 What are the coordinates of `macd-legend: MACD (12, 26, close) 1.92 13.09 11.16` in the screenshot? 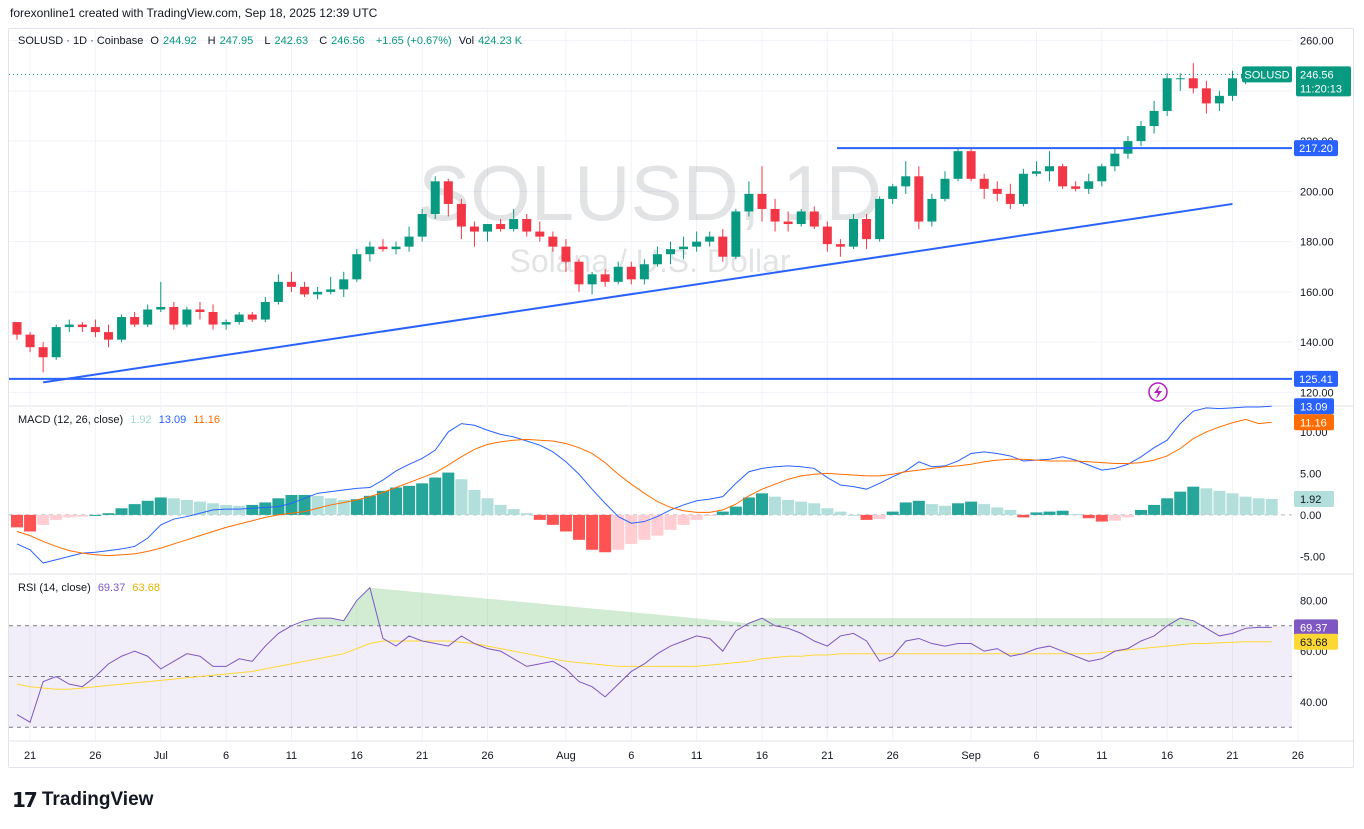 It's located at (121, 420).